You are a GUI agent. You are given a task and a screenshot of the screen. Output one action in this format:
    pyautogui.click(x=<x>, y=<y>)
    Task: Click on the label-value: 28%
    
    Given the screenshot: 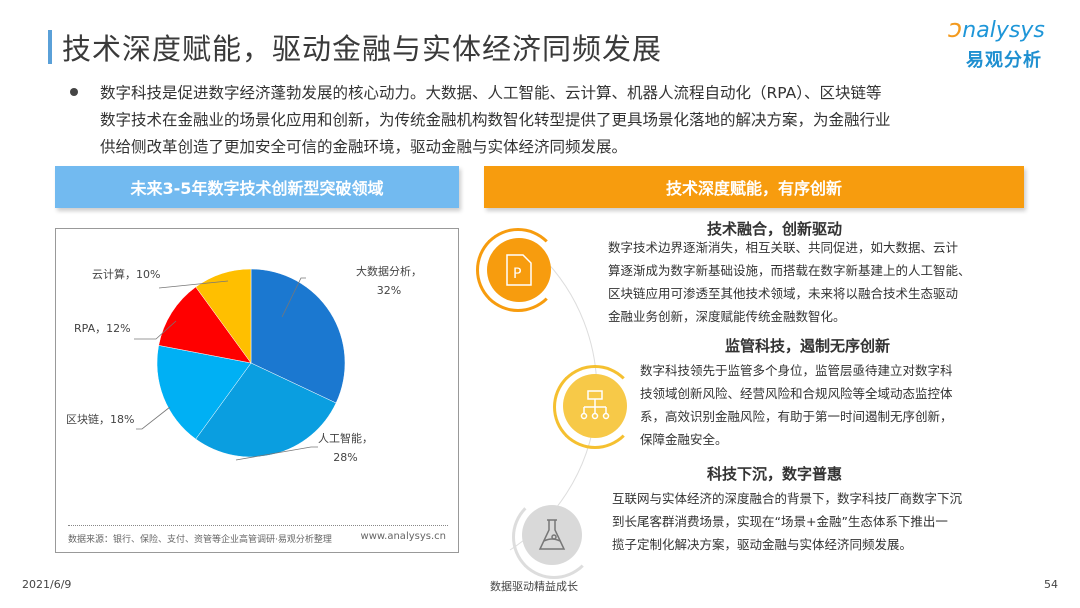 What is the action you would take?
    pyautogui.click(x=345, y=457)
    